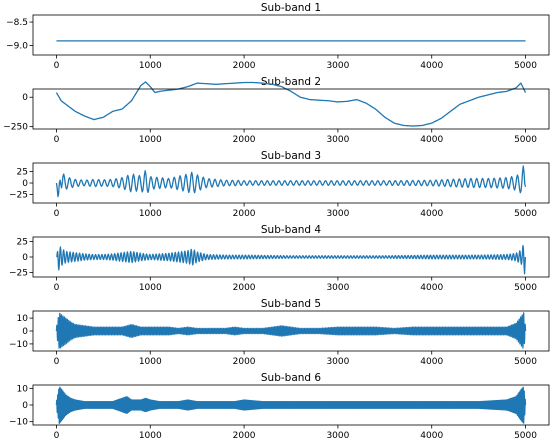 This screenshot has width=554, height=442. I want to click on y-tick-label: −9.0, so click(17, 47).